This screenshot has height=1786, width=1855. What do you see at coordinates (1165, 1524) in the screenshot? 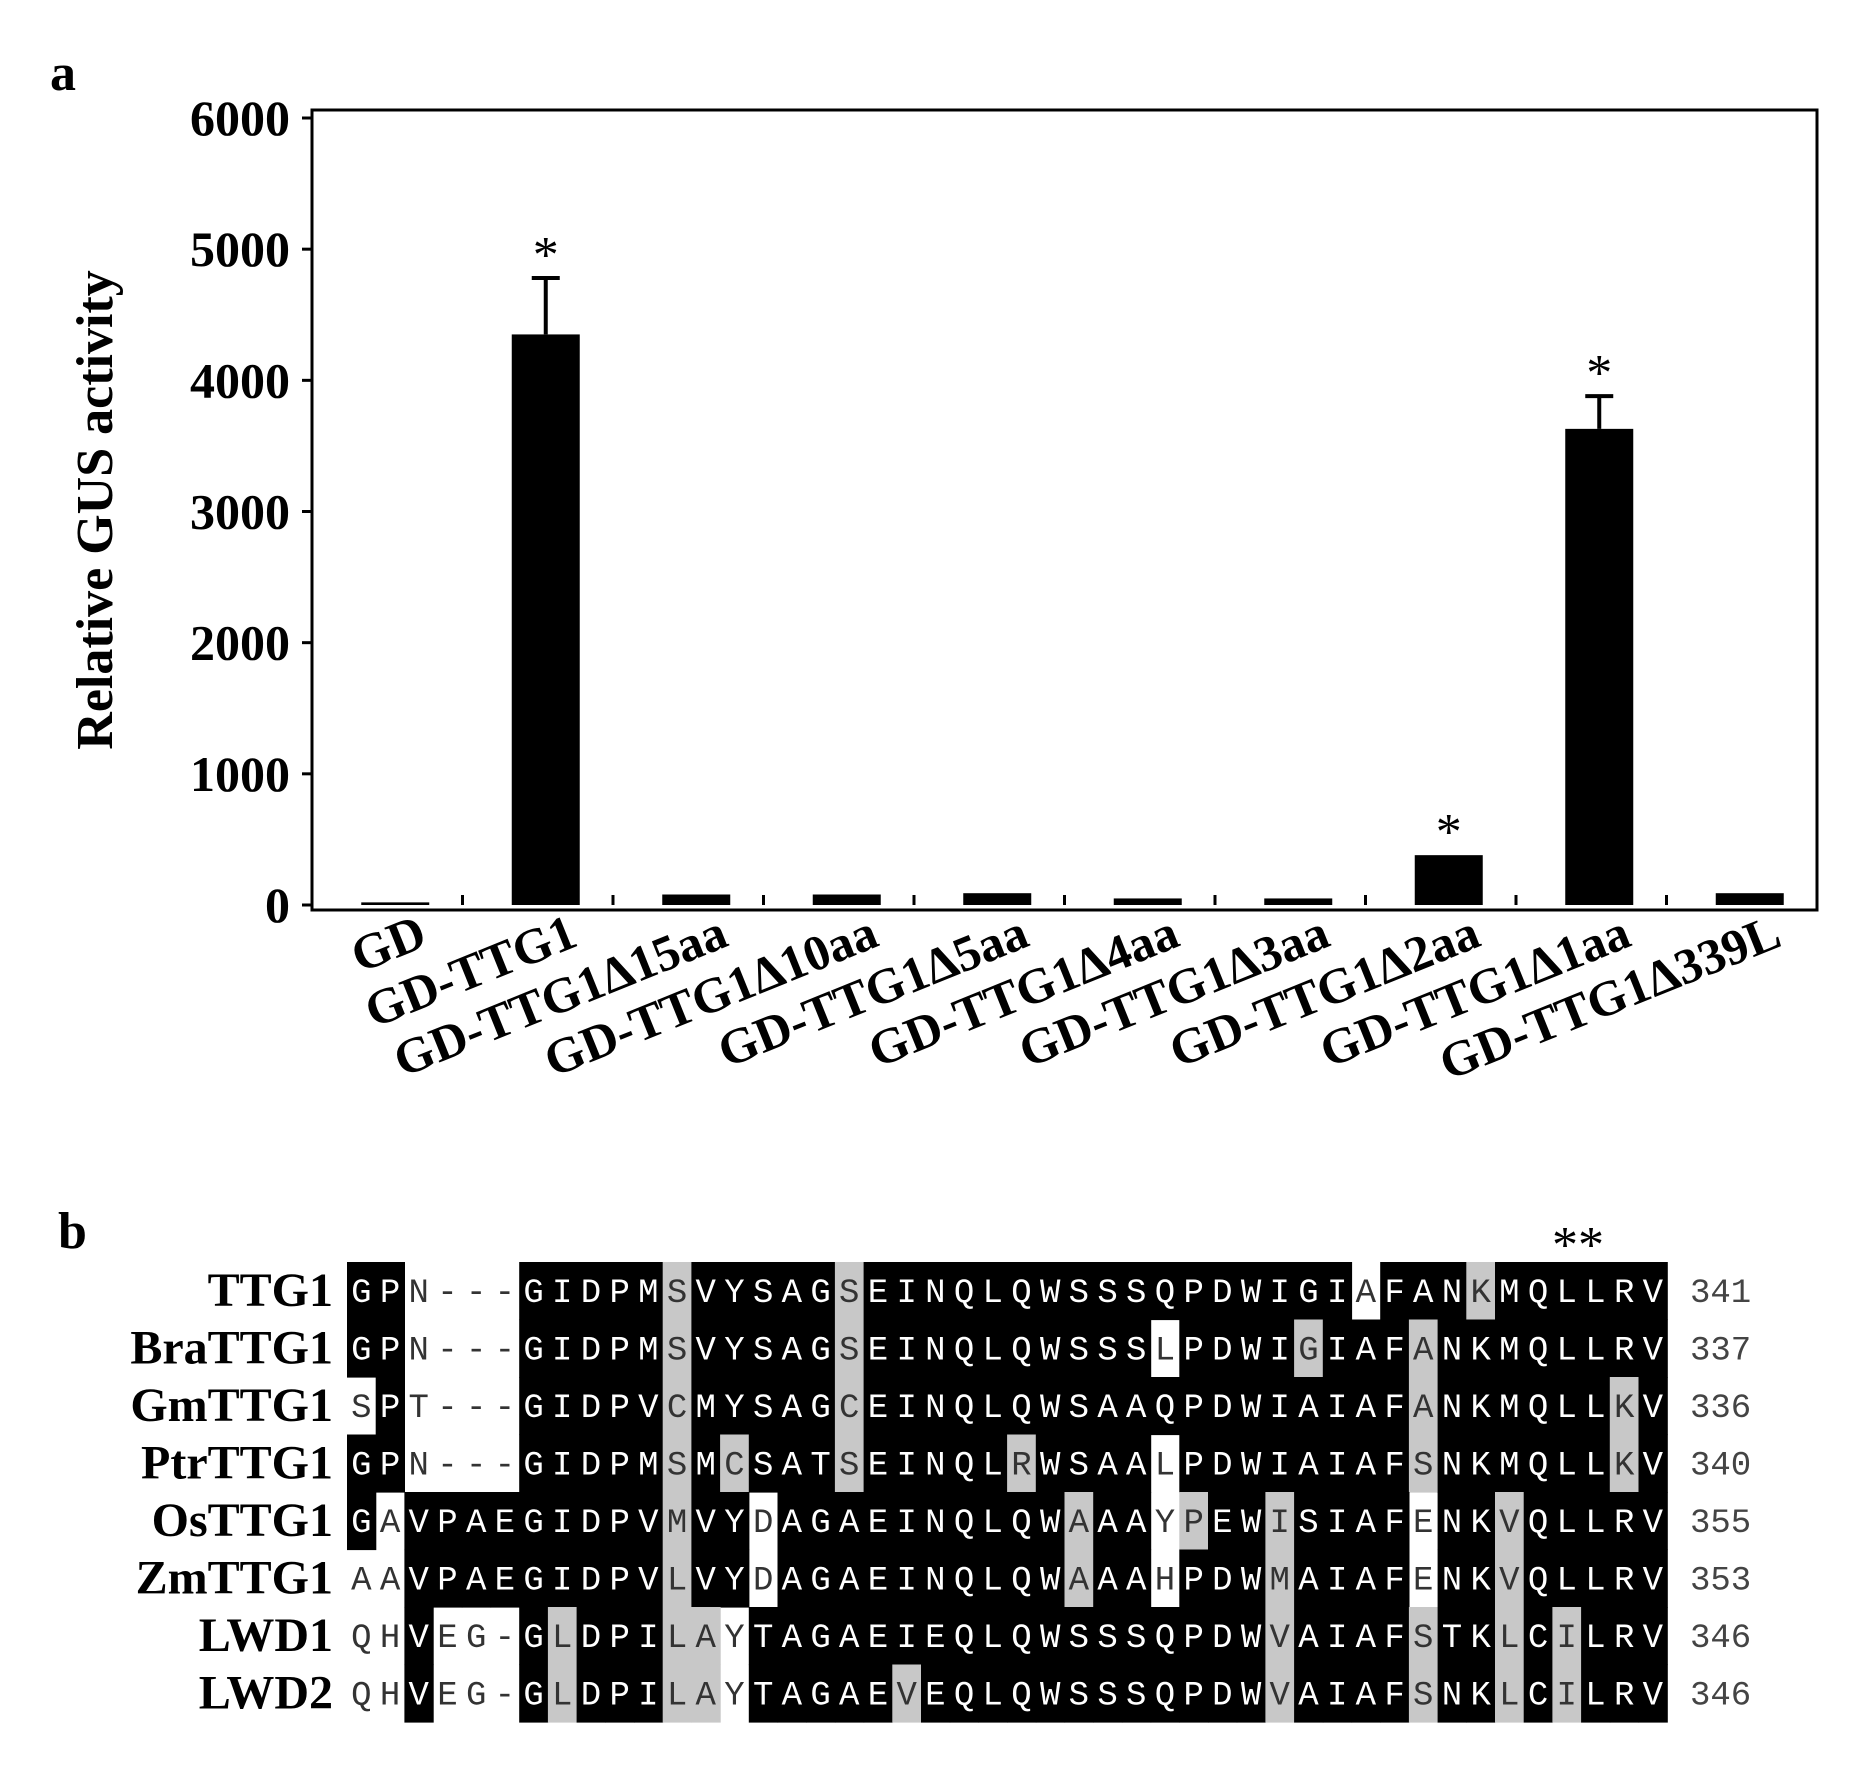
I see `residue: Y` at bounding box center [1165, 1524].